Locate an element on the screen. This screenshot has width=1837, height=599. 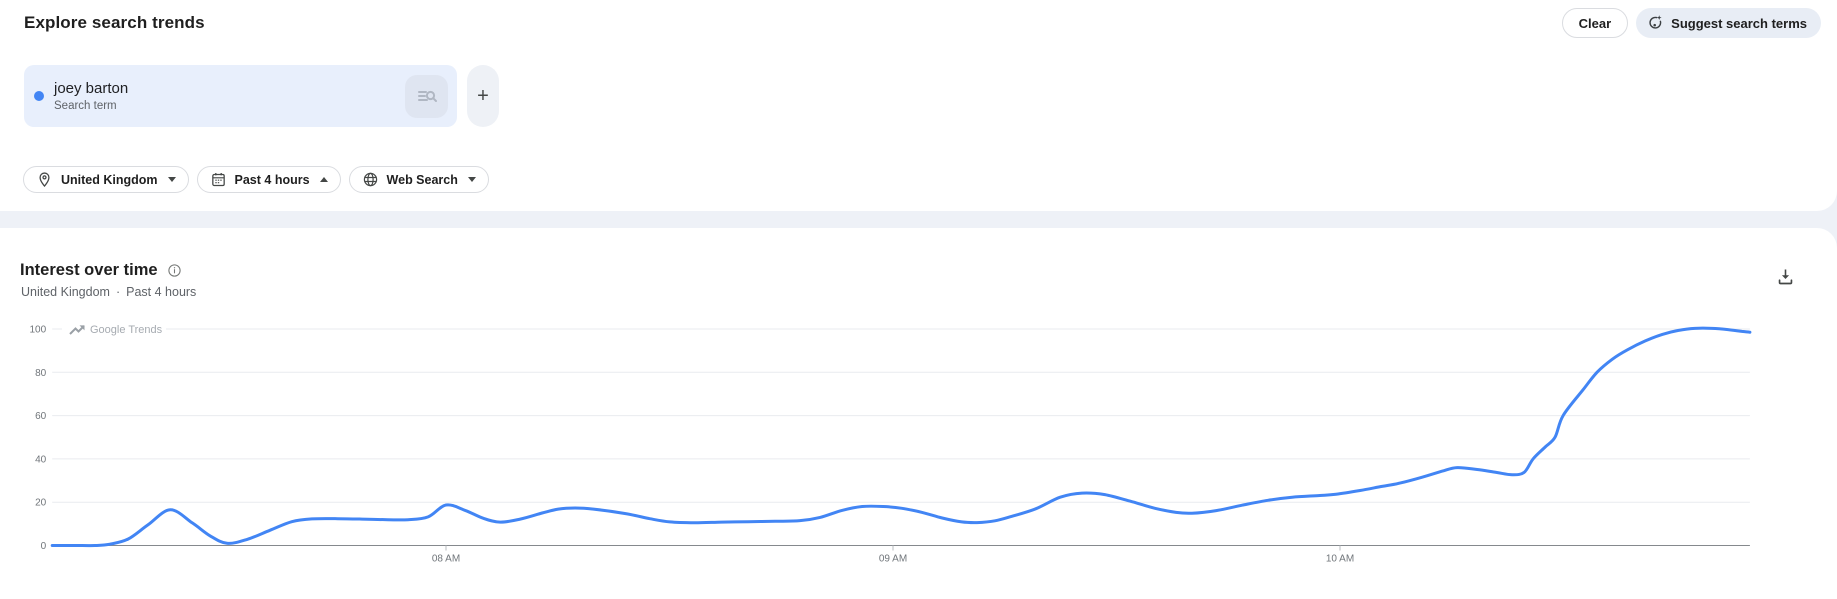
download-chart-button is located at coordinates (1785, 276).